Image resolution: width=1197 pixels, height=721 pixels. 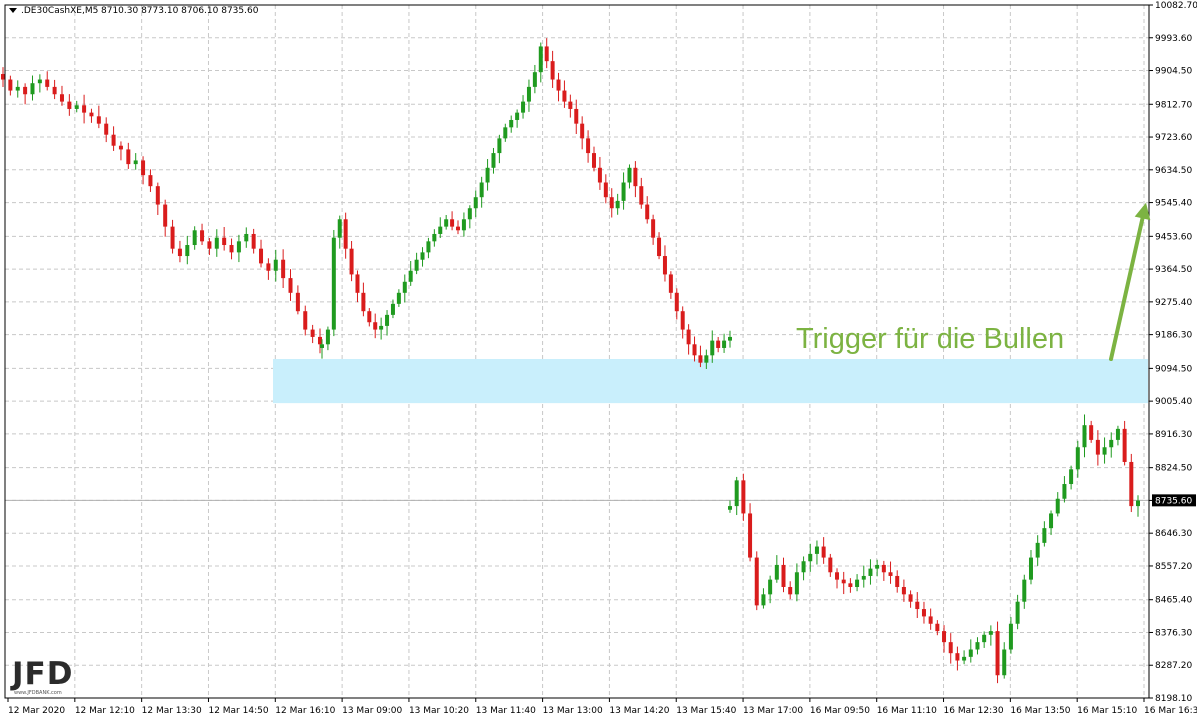 I want to click on y-tick-label: 9723.60, so click(x=1173, y=138).